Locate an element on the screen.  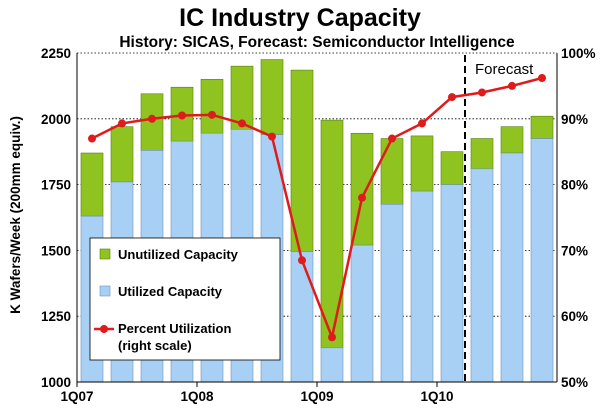
y-tick-1250: 1250 is located at coordinates (56, 316).